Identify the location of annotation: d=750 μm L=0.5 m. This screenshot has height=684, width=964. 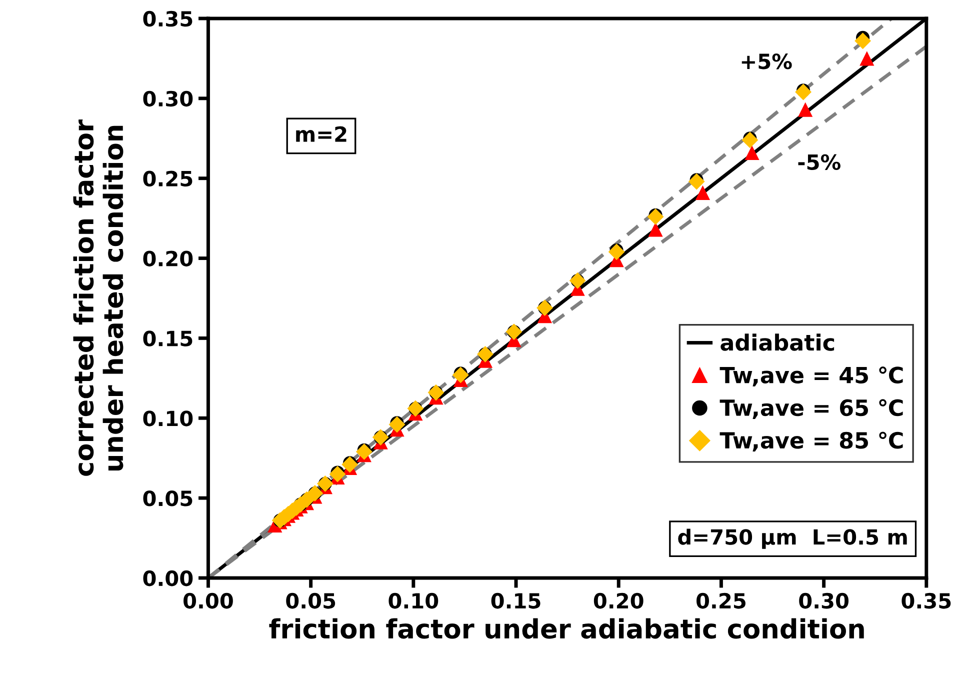
(792, 538).